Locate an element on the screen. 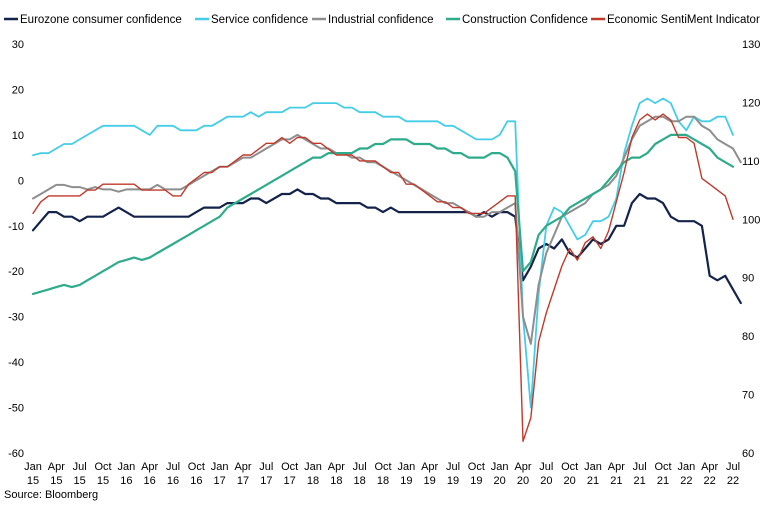  y-left-tick-label: -40 is located at coordinates (16, 363).